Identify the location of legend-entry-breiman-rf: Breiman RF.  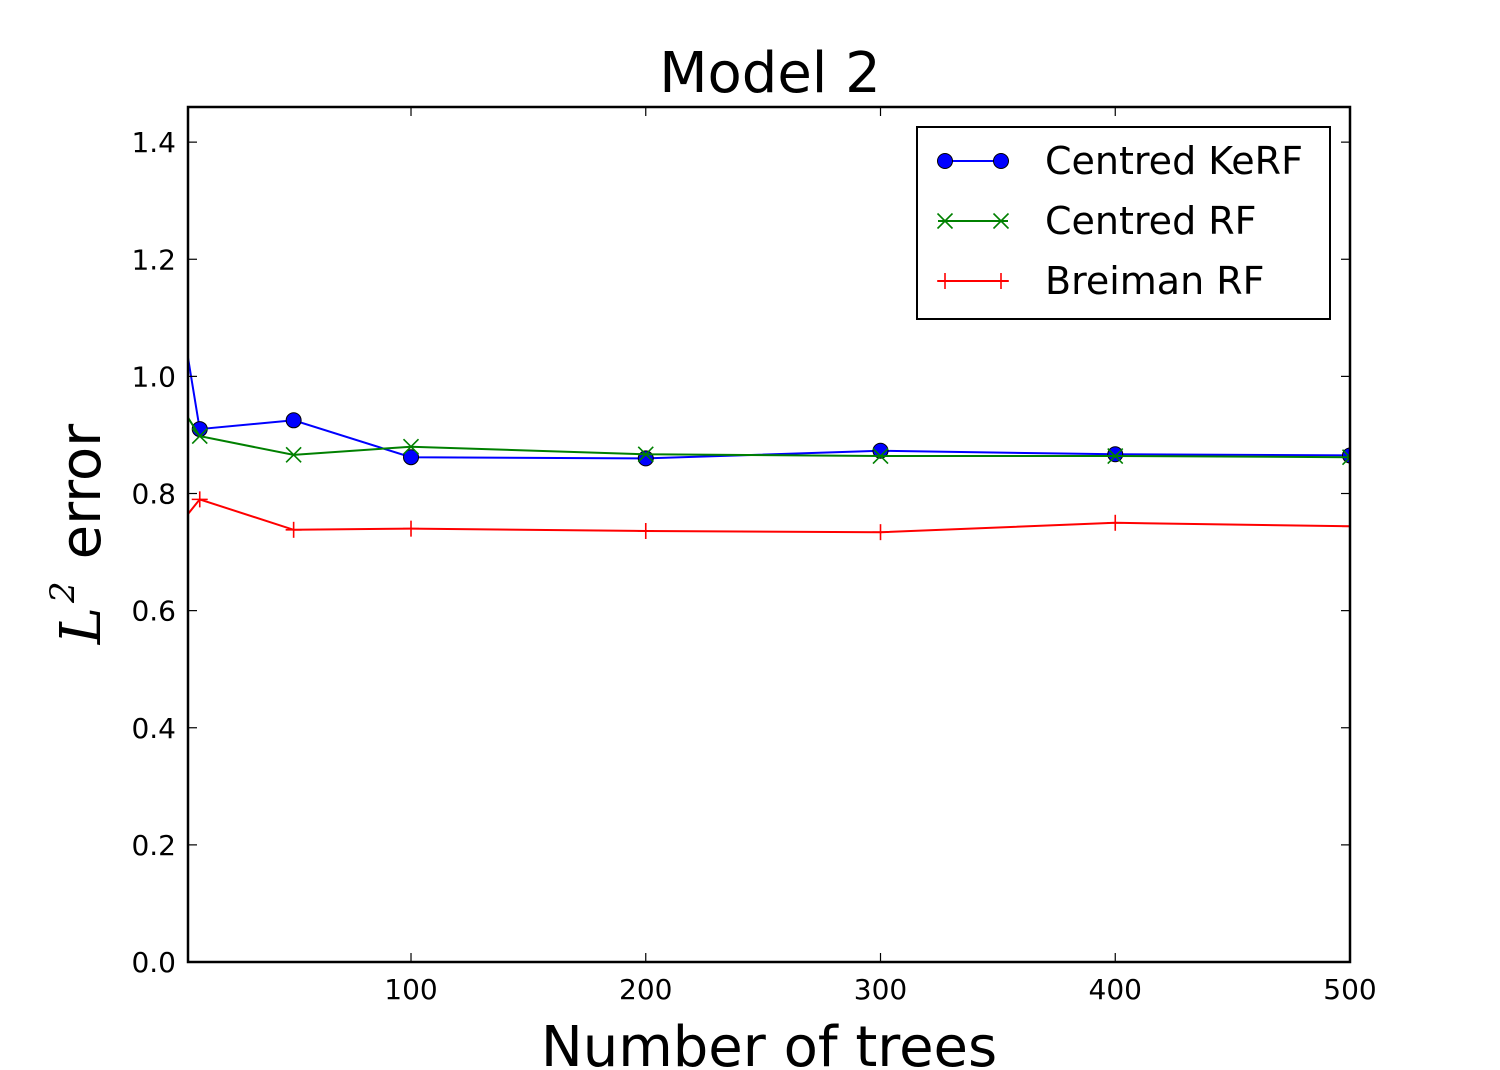
(1101, 281).